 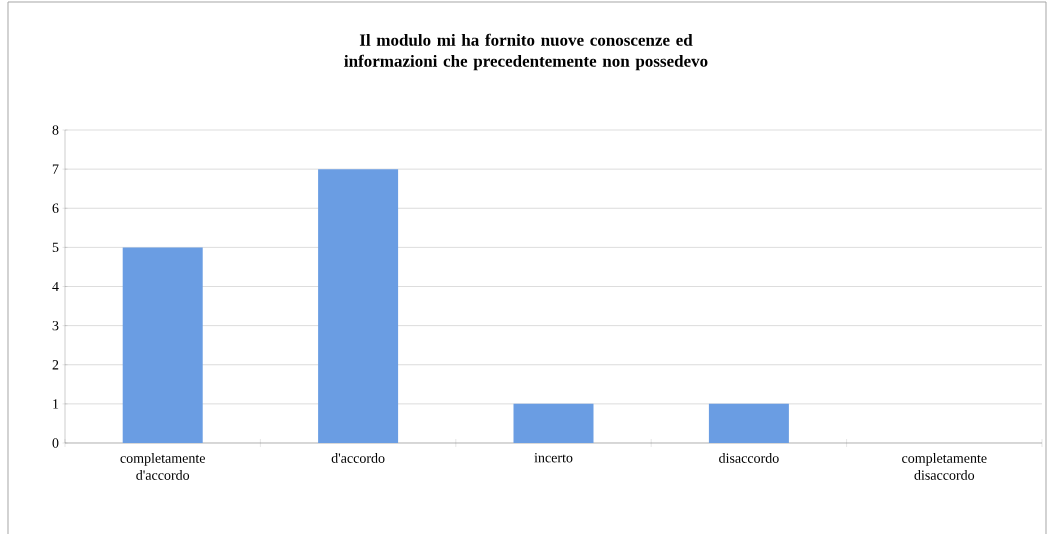 I want to click on x-tick-label: d'accordo, so click(x=358, y=458).